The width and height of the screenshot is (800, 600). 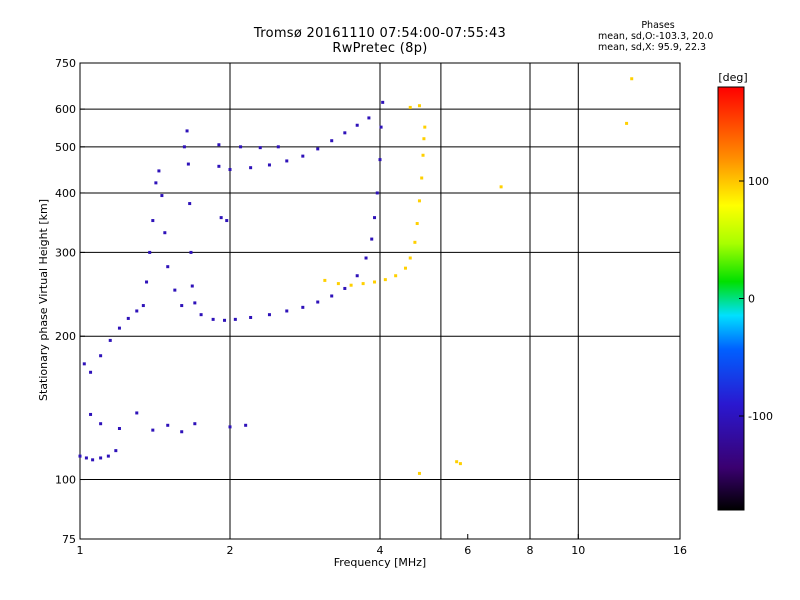 What do you see at coordinates (380, 33) in the screenshot?
I see `chart-title: Tromsø 20161110 07:54:00-07:55:43` at bounding box center [380, 33].